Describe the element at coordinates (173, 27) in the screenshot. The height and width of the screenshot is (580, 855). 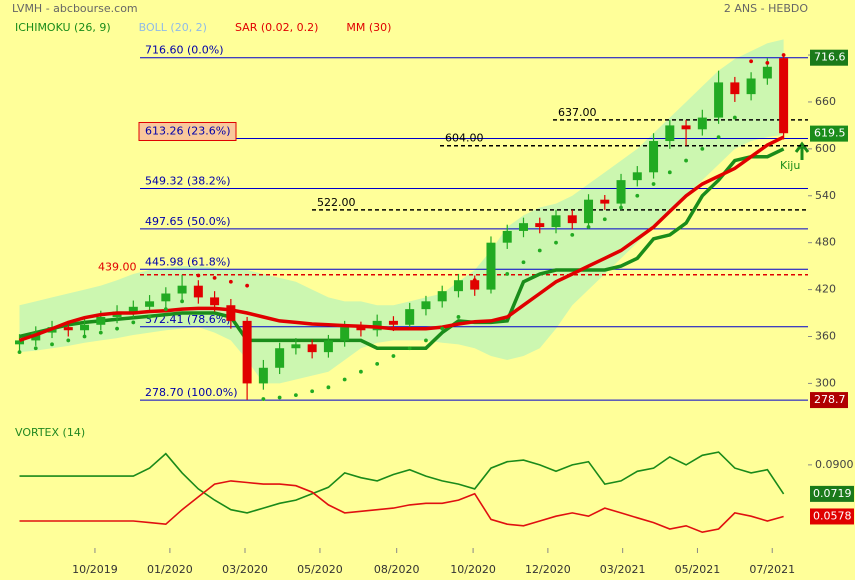
I see `legend-item: BOLL (20, 2)` at that location.